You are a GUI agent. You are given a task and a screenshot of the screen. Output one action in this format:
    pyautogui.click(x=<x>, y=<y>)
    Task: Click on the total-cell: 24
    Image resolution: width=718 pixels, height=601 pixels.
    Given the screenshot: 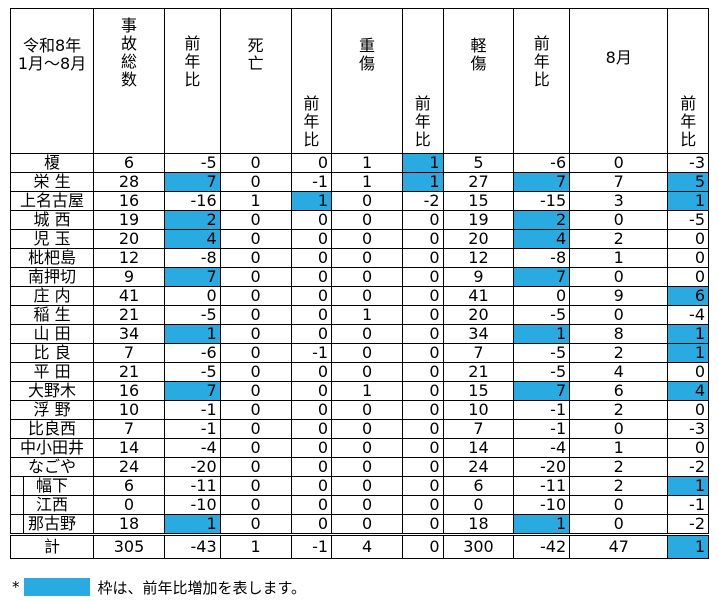 What is the action you would take?
    pyautogui.click(x=129, y=467)
    